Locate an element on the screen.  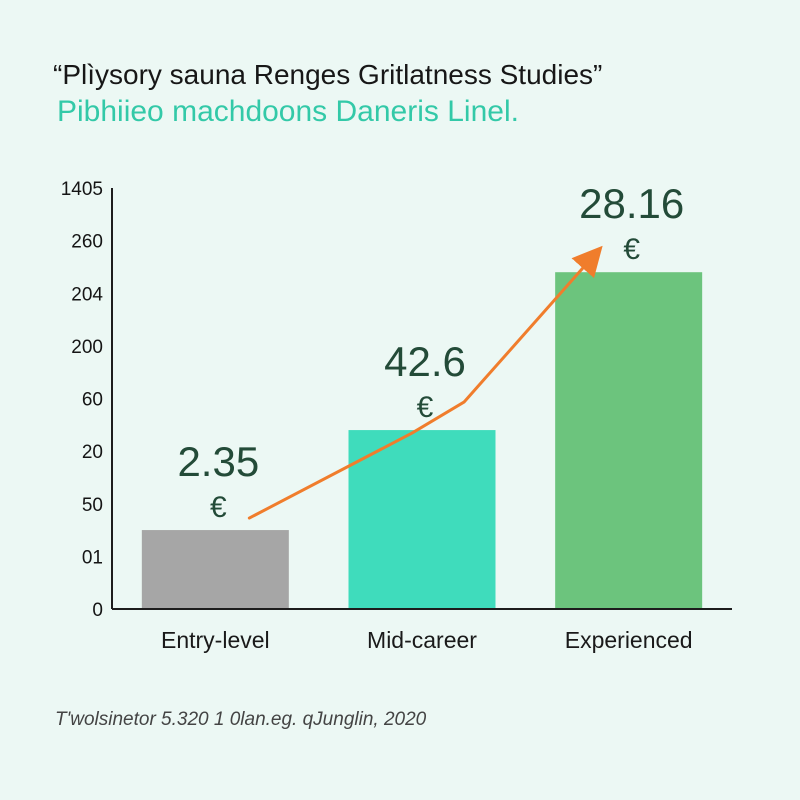
x-tick-label: Entry-level is located at coordinates (215, 640).